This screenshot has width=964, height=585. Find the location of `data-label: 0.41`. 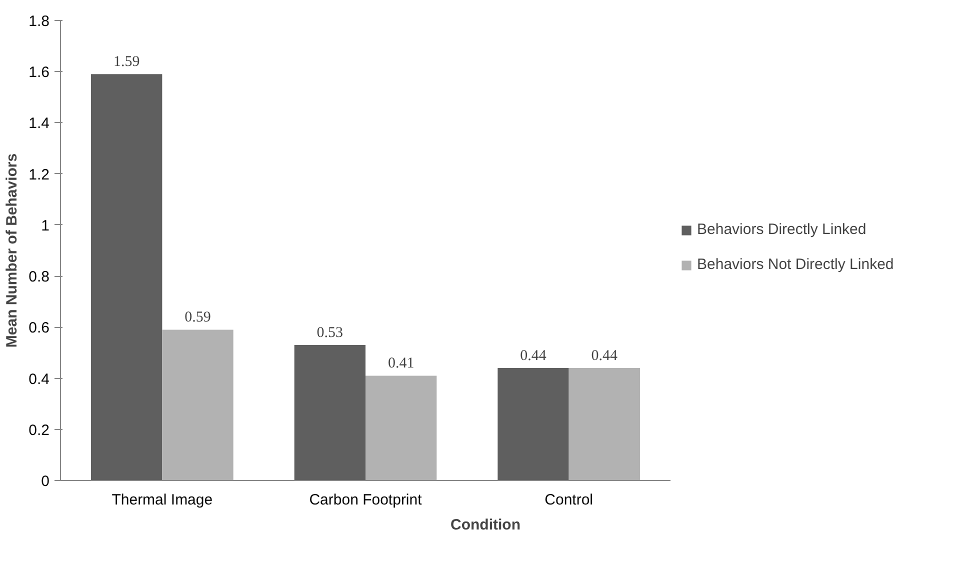

data-label: 0.41 is located at coordinates (401, 364).